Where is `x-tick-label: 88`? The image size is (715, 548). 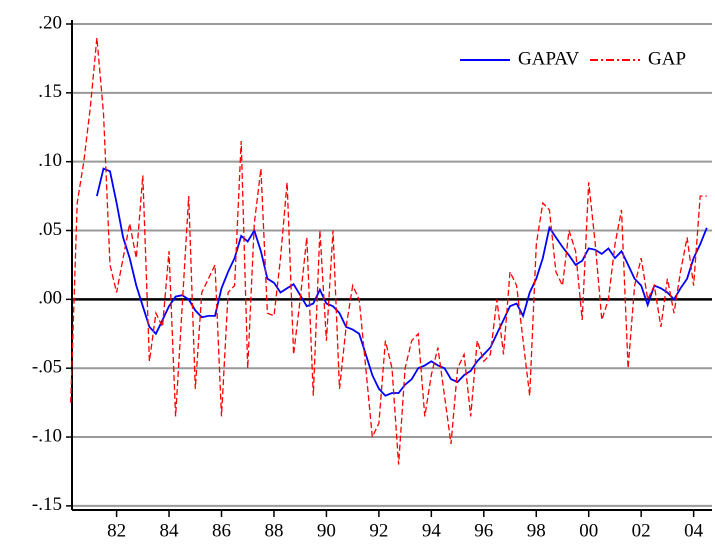 x-tick-label: 88 is located at coordinates (273, 530).